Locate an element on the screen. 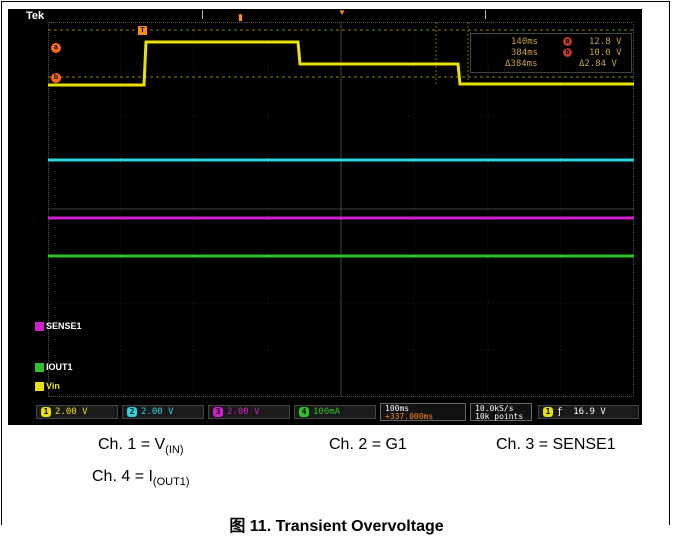 The image size is (673, 536). cursor-a-marker: a is located at coordinates (56, 48).